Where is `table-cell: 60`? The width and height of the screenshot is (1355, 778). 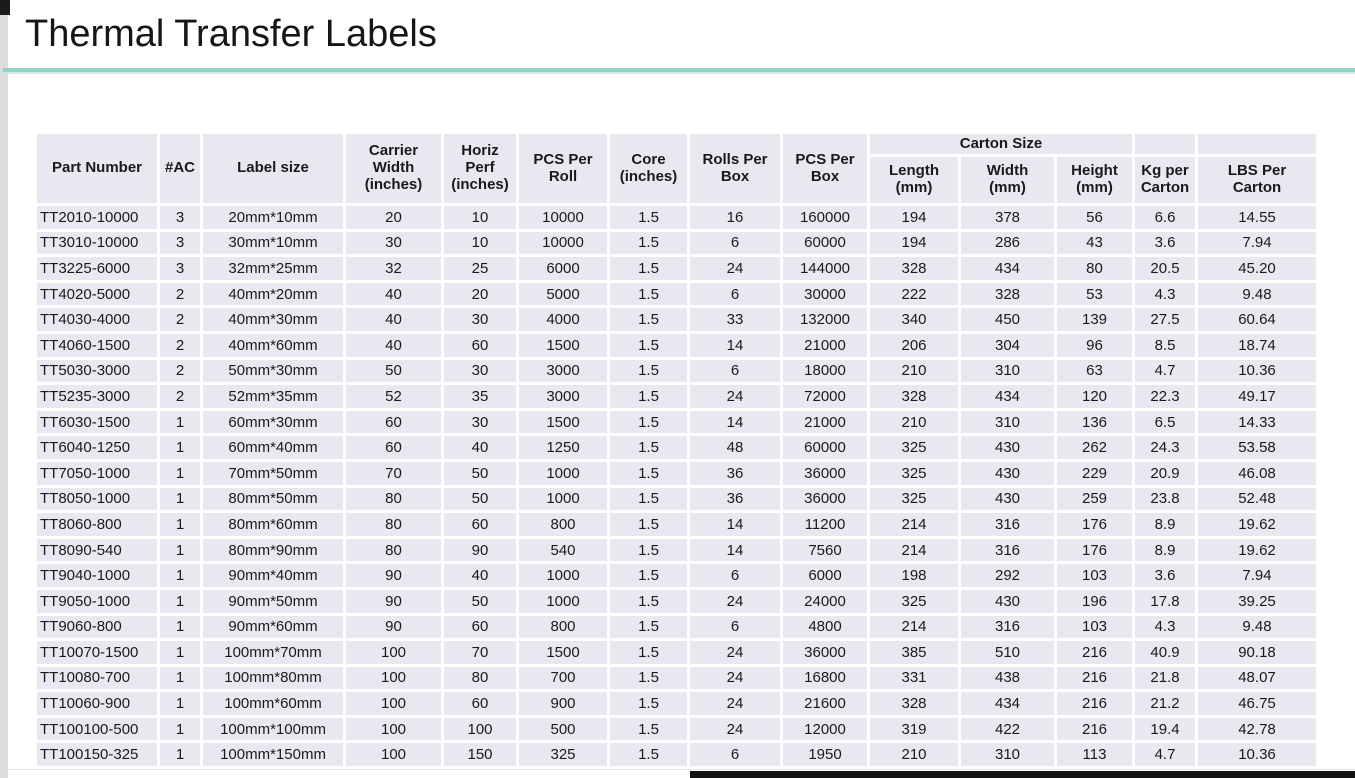 table-cell: 60 is located at coordinates (480, 703).